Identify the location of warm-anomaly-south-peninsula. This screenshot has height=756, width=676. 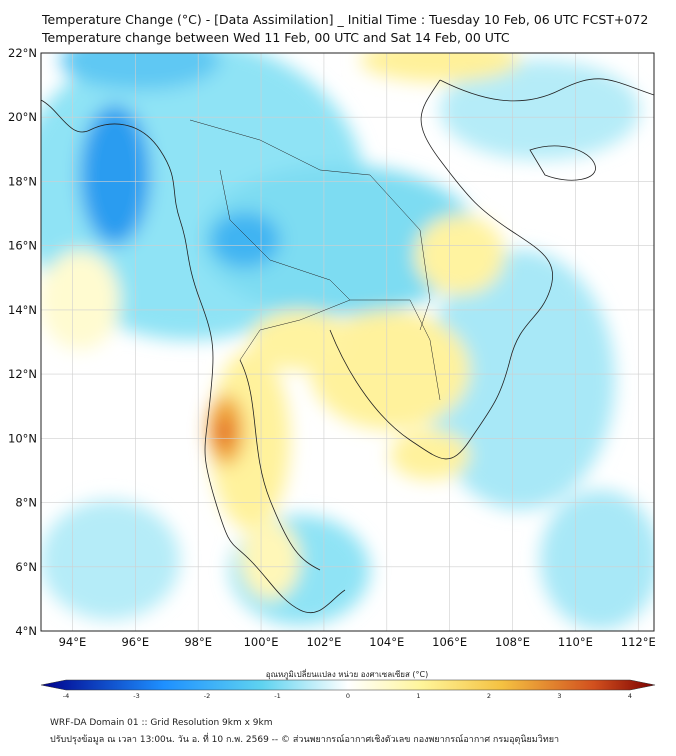
(270, 560).